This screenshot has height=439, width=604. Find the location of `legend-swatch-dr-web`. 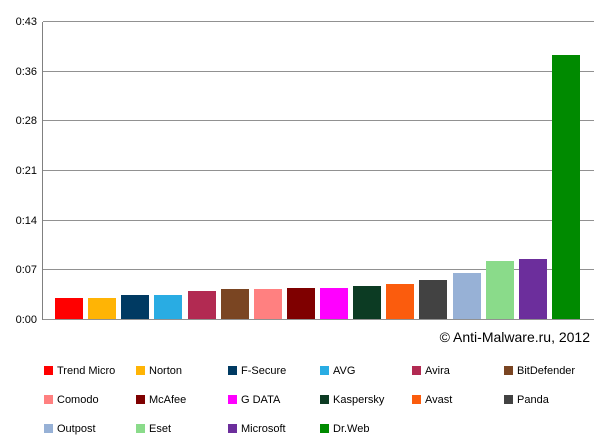

legend-swatch-dr-web is located at coordinates (324, 428).